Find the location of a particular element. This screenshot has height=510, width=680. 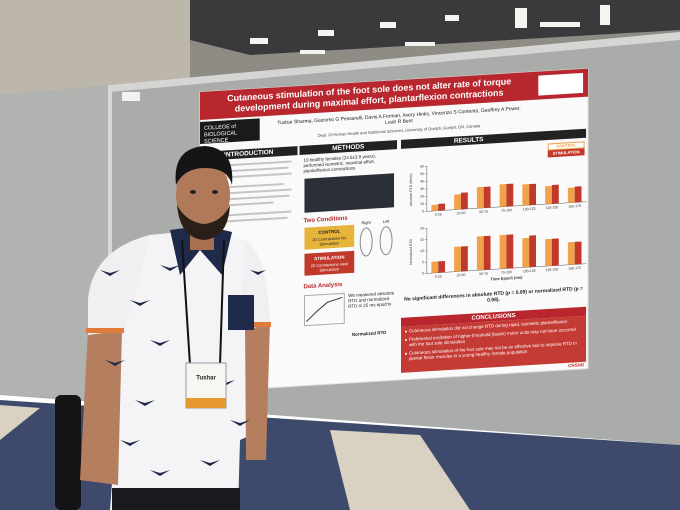

shirt-pattern is located at coordinates (183, 370).